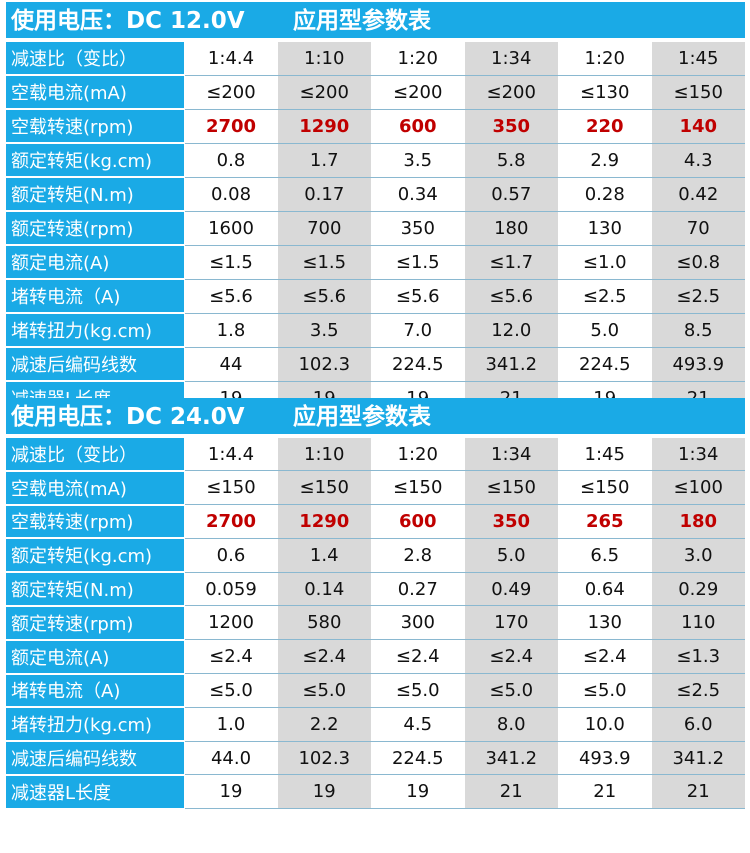  What do you see at coordinates (511, 724) in the screenshot?
I see `value-cell: 8.0` at bounding box center [511, 724].